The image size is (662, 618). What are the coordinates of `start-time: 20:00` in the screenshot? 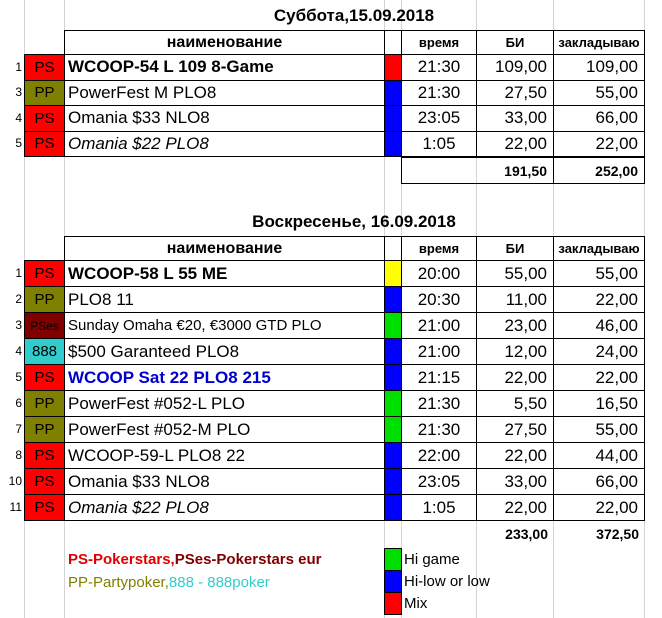 It's located at (439, 273).